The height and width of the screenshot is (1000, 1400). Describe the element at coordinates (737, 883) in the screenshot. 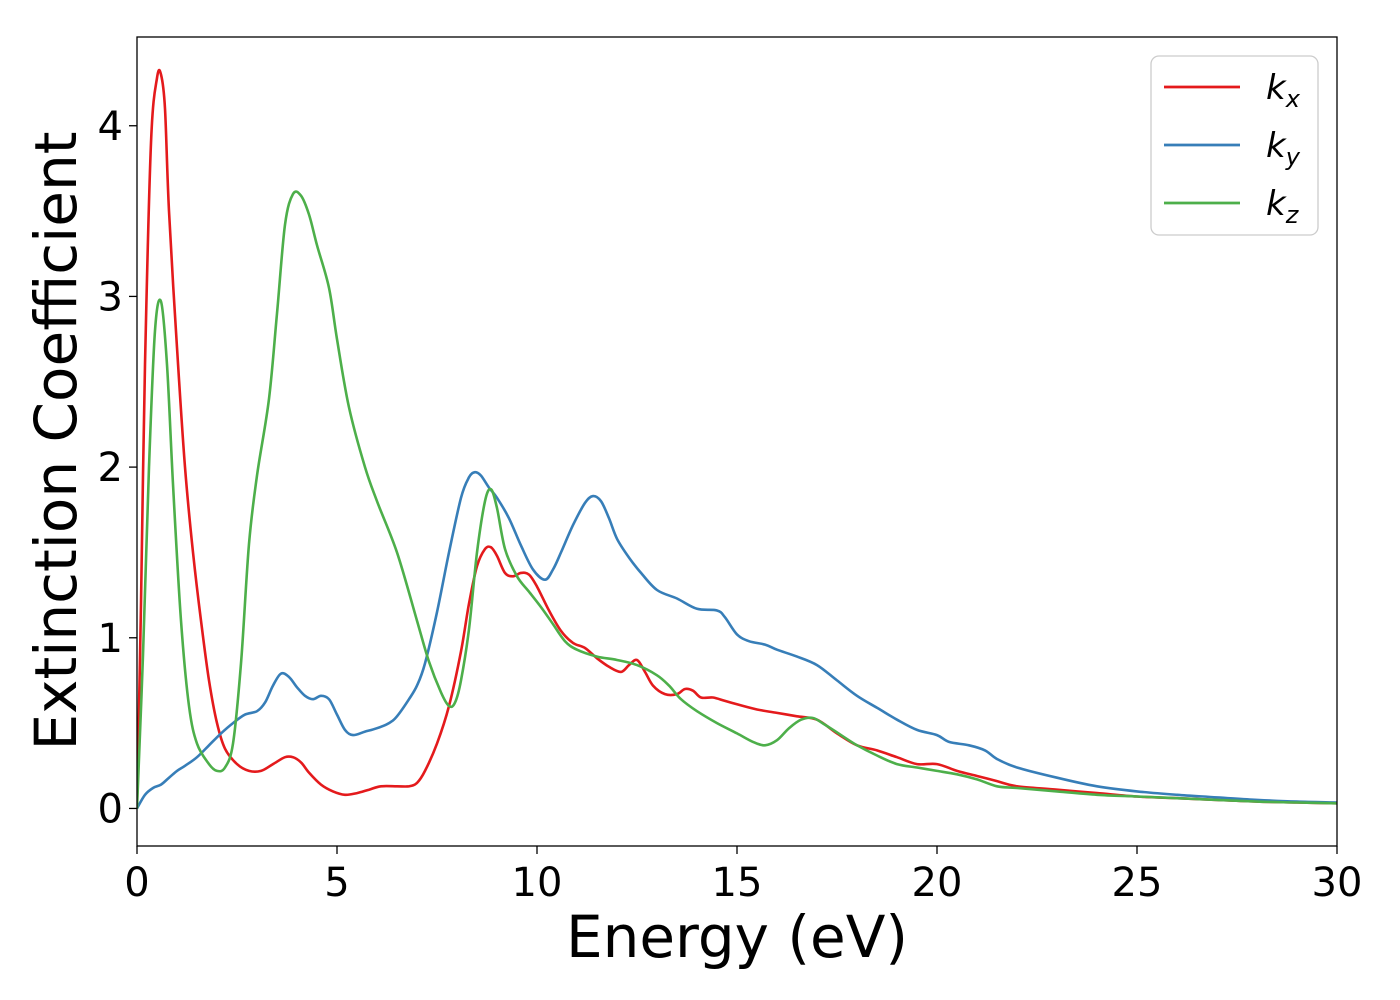

I see `x-tick-label: 15` at that location.